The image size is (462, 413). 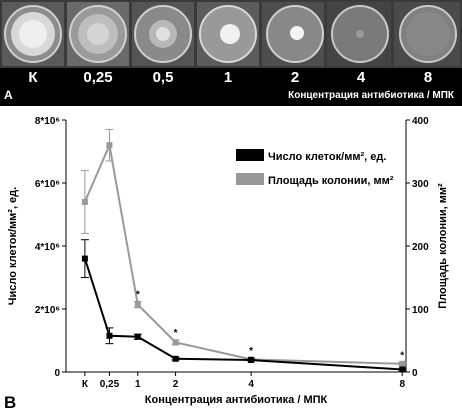 I want to click on right-tick-label: 200, so click(x=420, y=247).